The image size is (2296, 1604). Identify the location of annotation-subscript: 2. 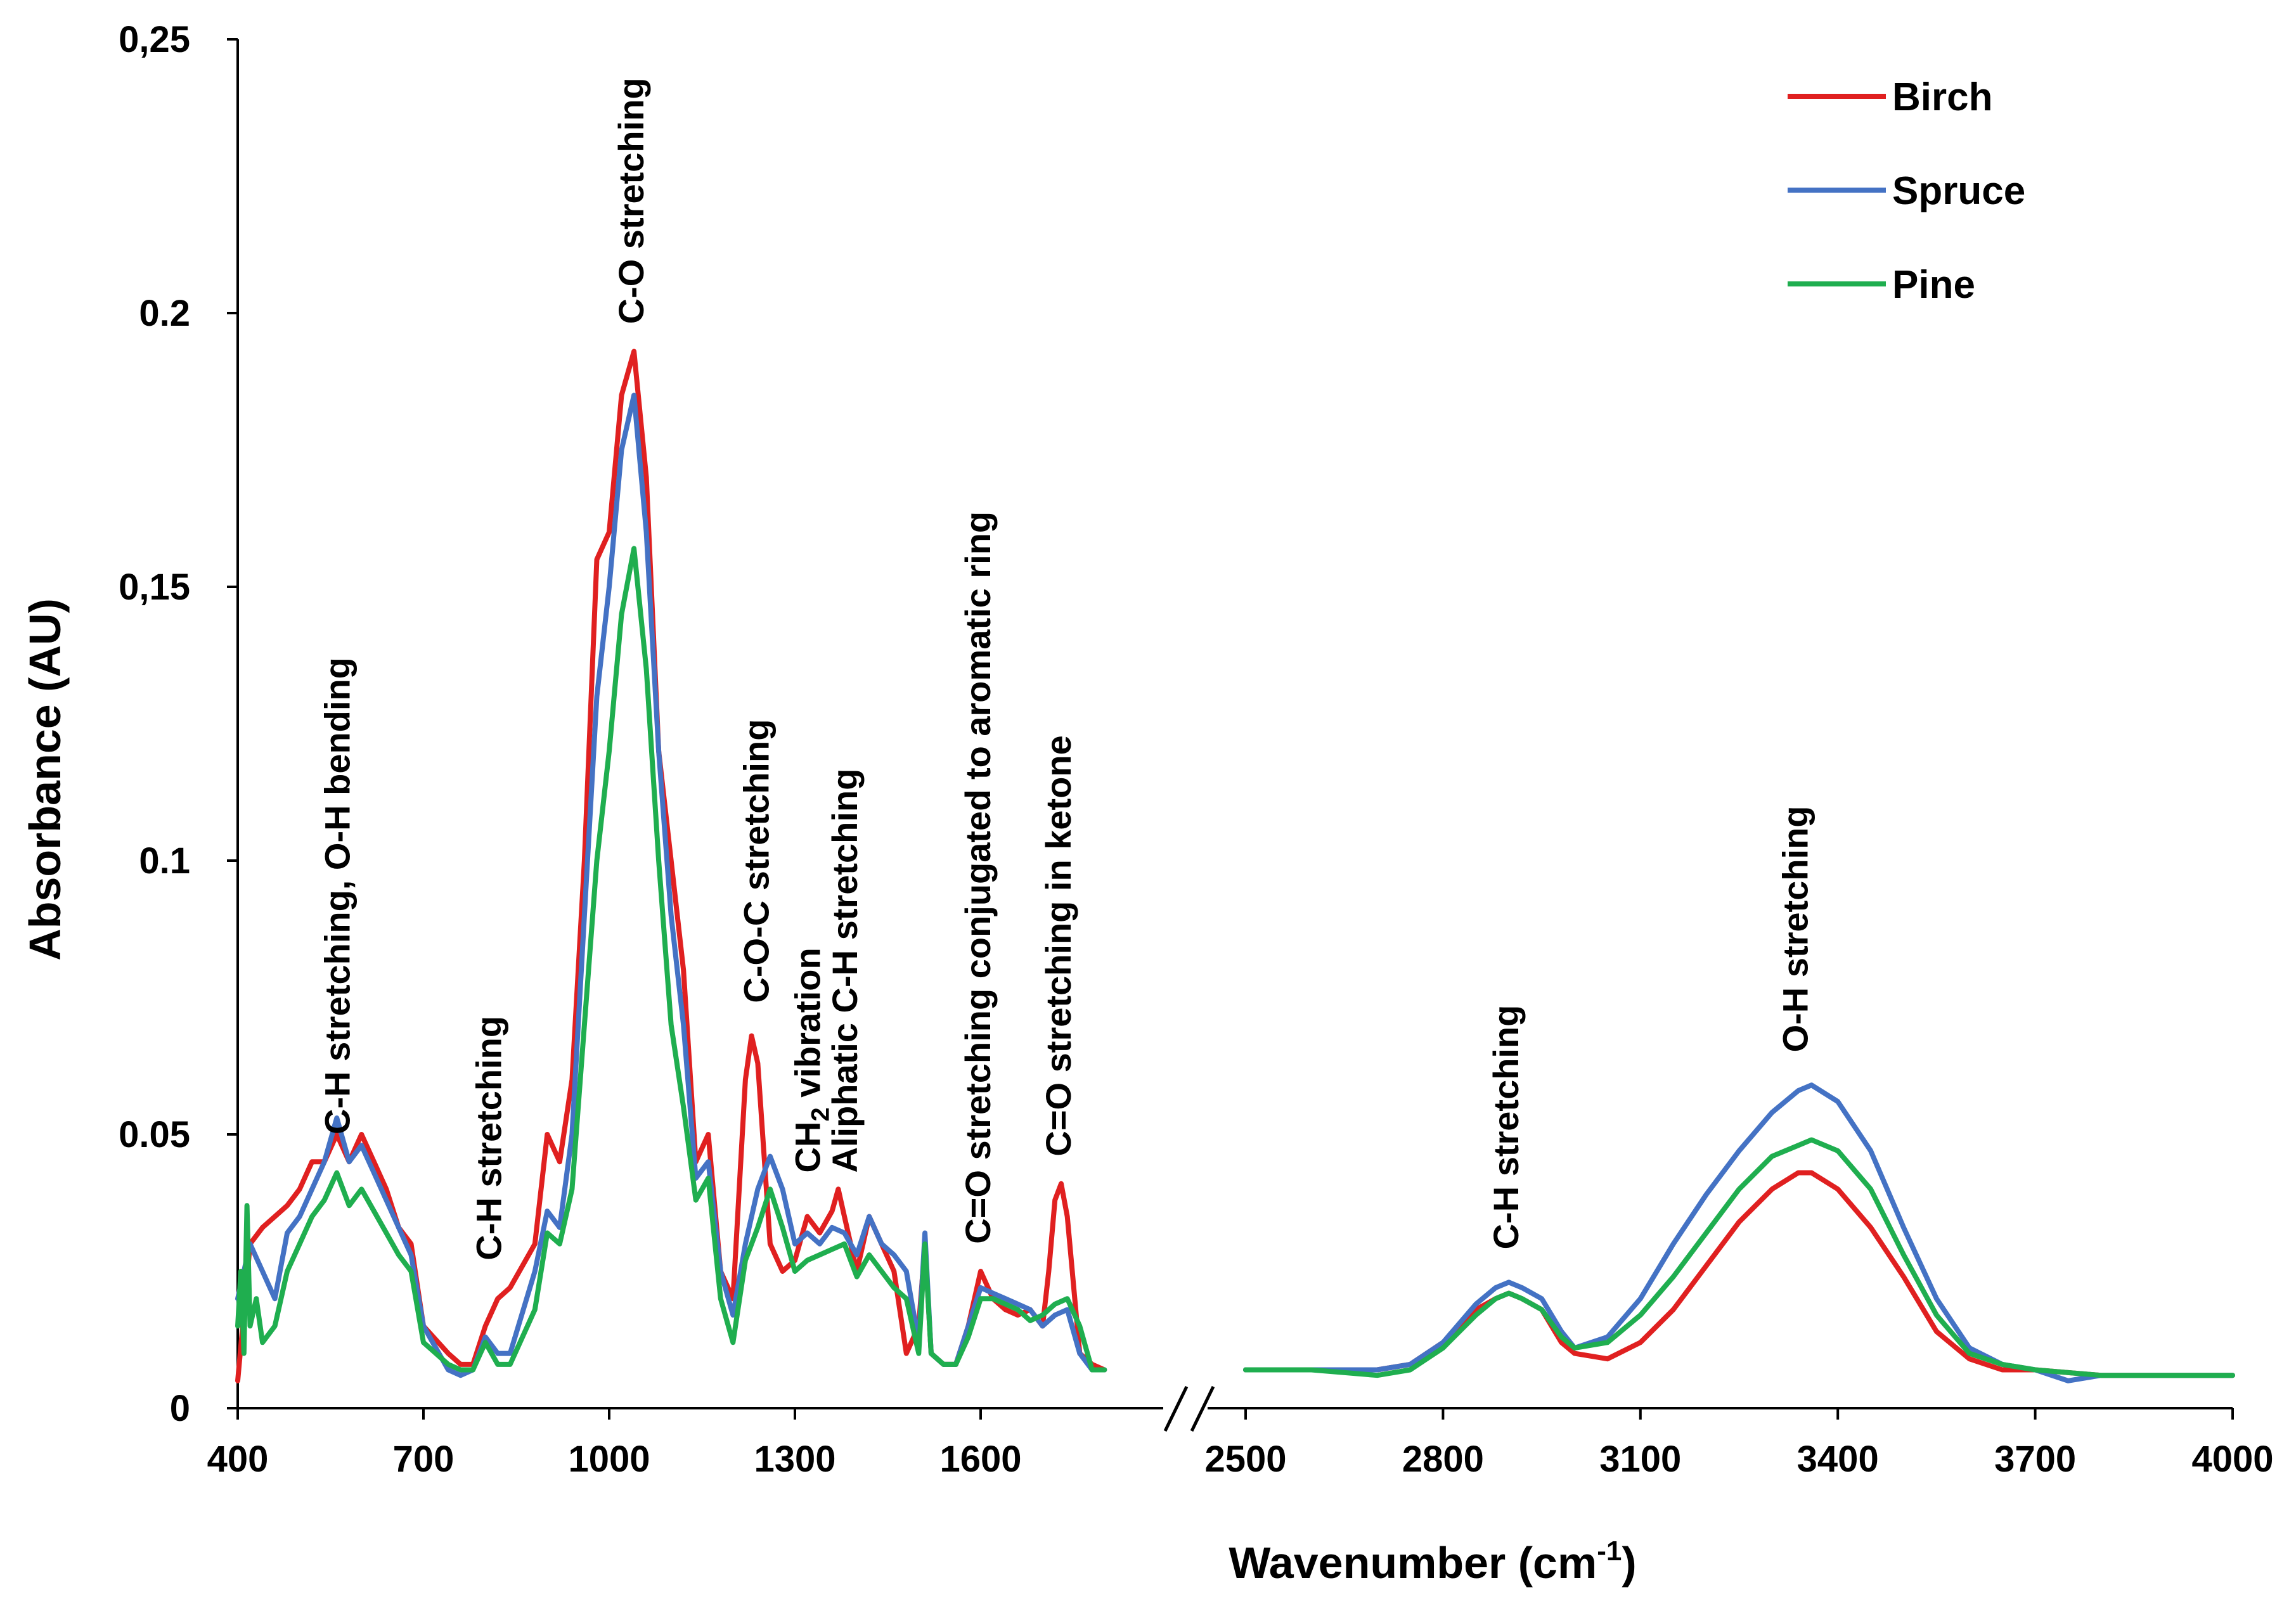
(821, 1114).